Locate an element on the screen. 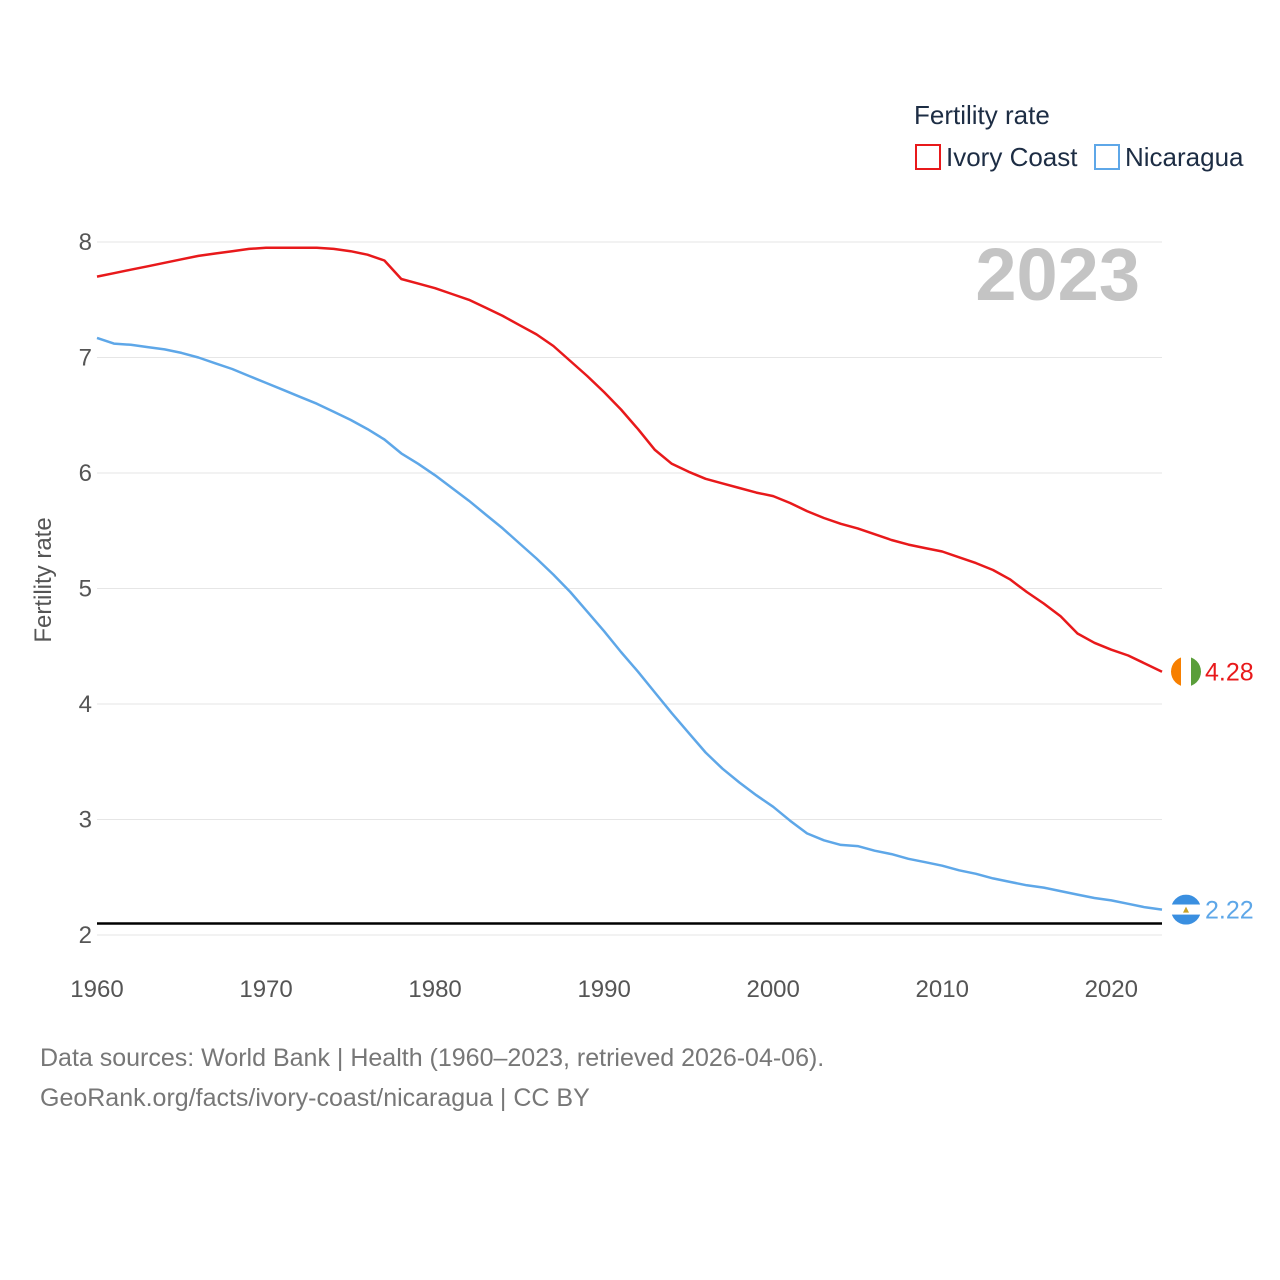  legend-swatch-nicaragua is located at coordinates (1107, 157).